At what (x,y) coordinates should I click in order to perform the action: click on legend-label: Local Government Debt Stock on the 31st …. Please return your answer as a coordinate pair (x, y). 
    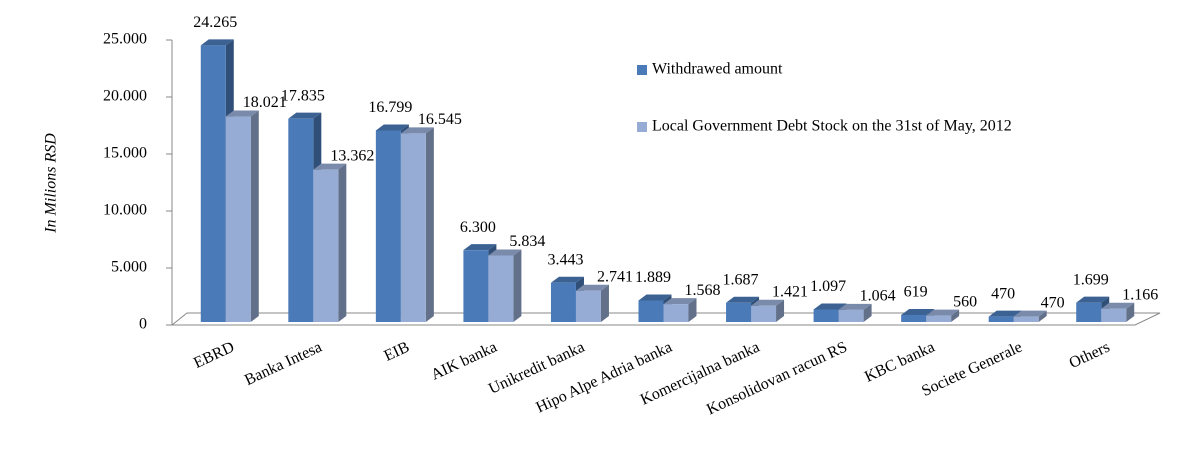
    Looking at the image, I should click on (832, 126).